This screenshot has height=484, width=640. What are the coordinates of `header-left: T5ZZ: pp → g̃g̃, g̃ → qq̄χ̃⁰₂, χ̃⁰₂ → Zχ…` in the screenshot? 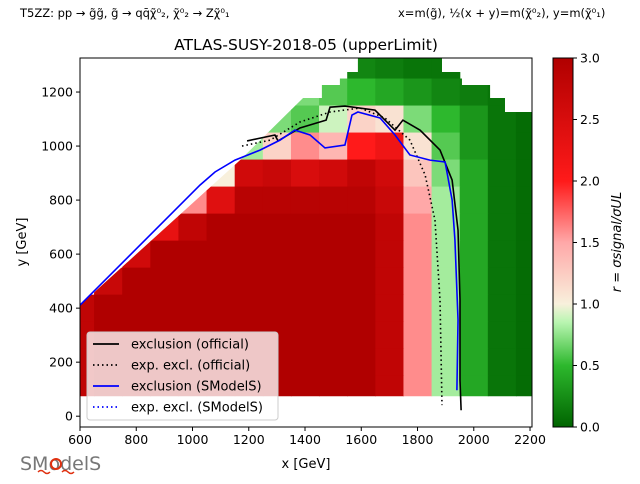 It's located at (124, 13).